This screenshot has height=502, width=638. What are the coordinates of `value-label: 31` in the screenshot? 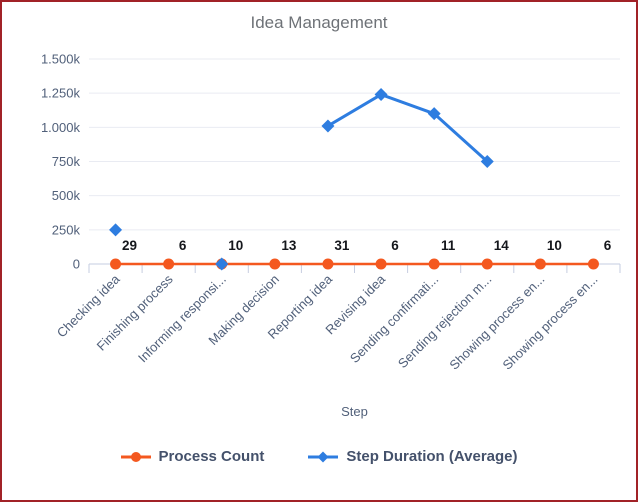 It's located at (342, 245).